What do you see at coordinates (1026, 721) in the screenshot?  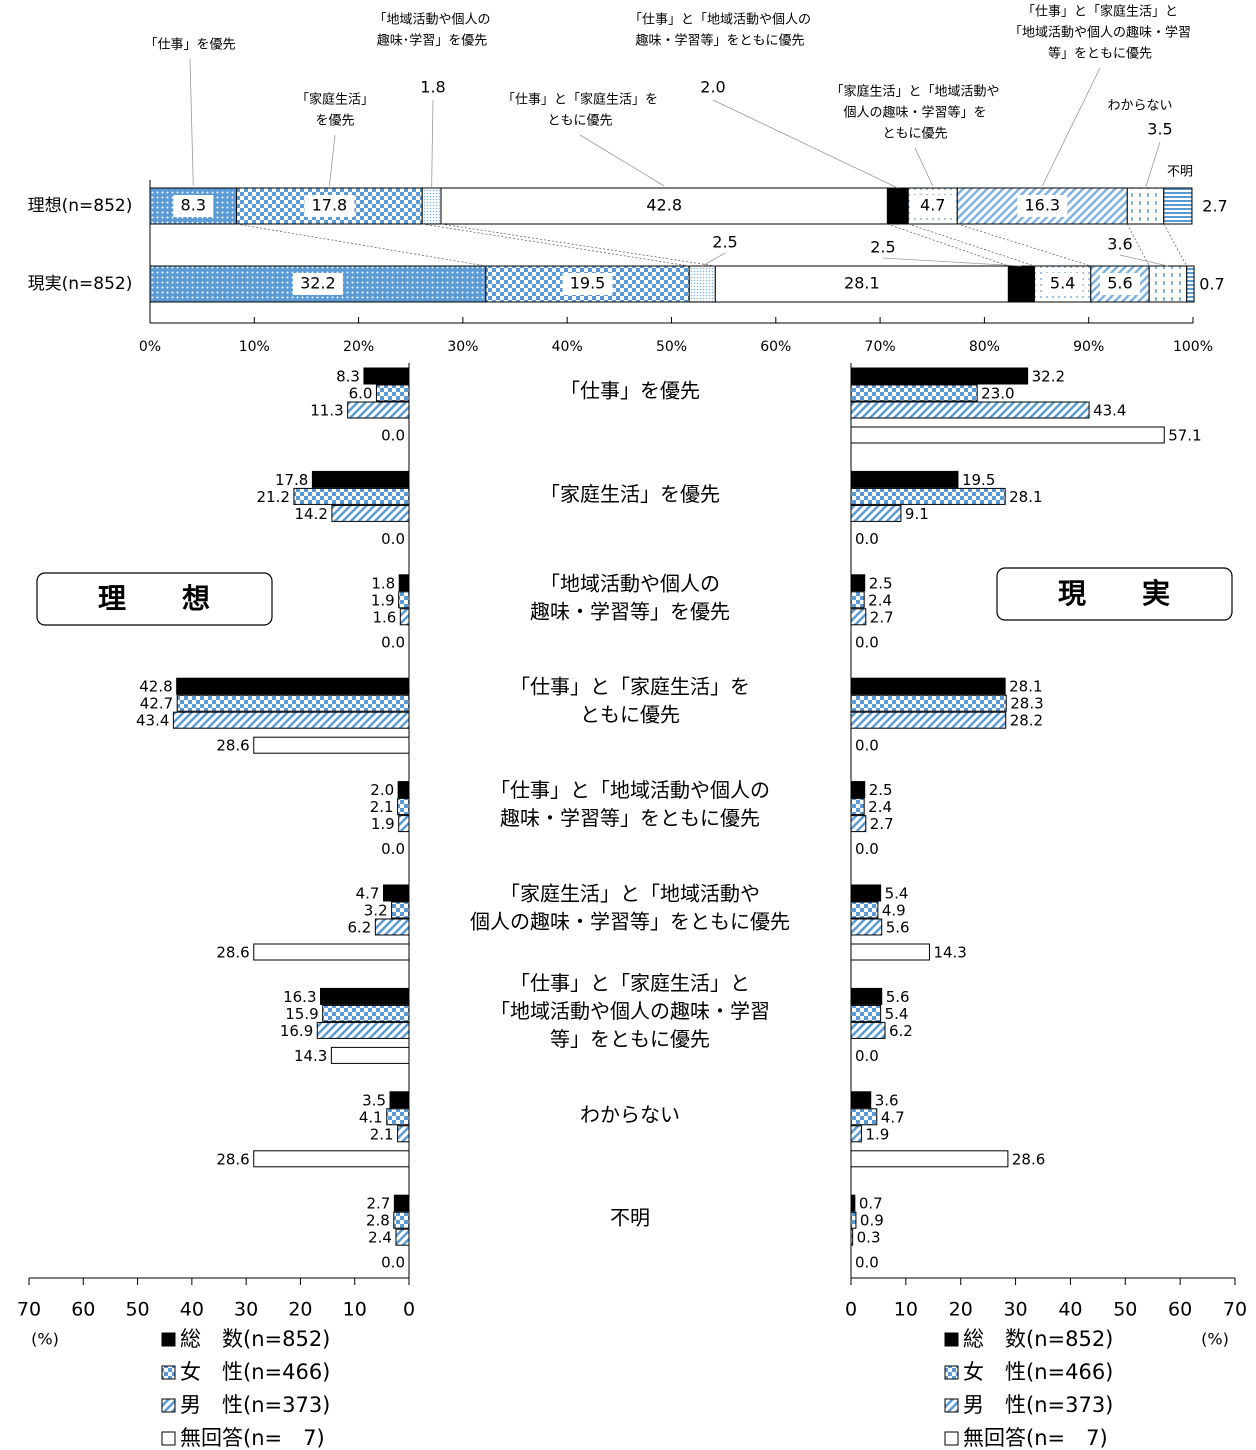 I see `value-label: 28.2` at bounding box center [1026, 721].